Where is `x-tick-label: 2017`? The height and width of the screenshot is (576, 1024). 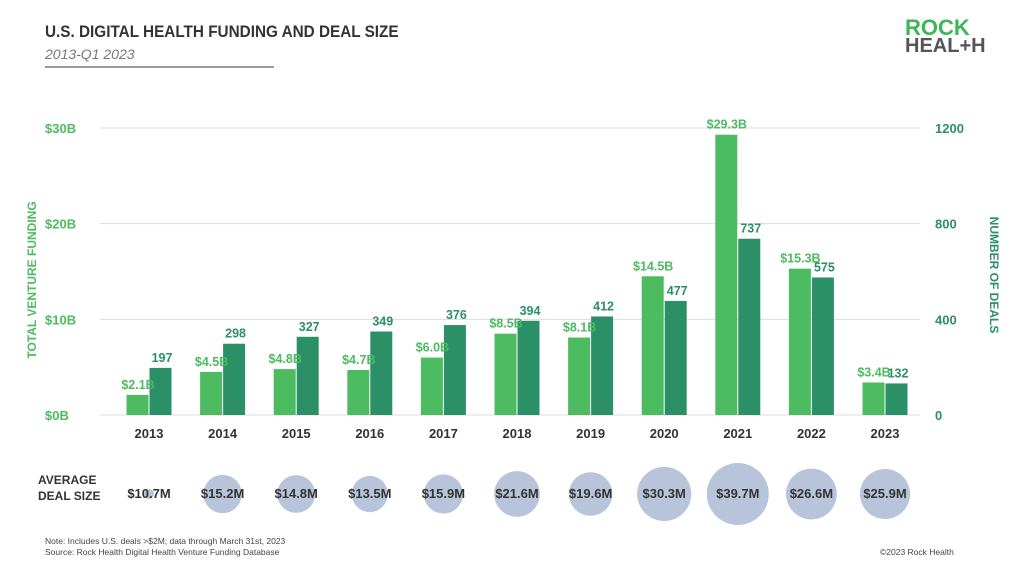
x-tick-label: 2017 is located at coordinates (443, 433).